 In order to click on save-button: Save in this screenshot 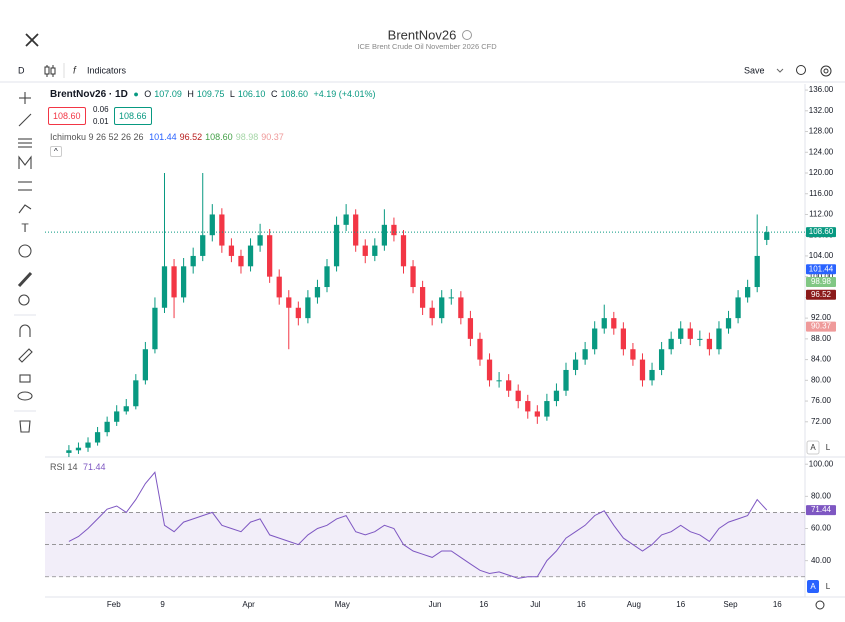, I will do `click(754, 70)`.